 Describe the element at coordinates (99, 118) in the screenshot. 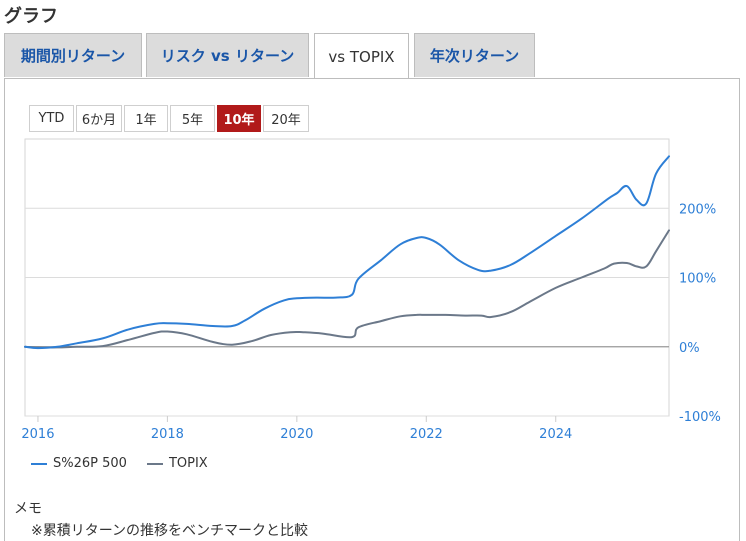

I see `range-button-6m: 6か月` at that location.